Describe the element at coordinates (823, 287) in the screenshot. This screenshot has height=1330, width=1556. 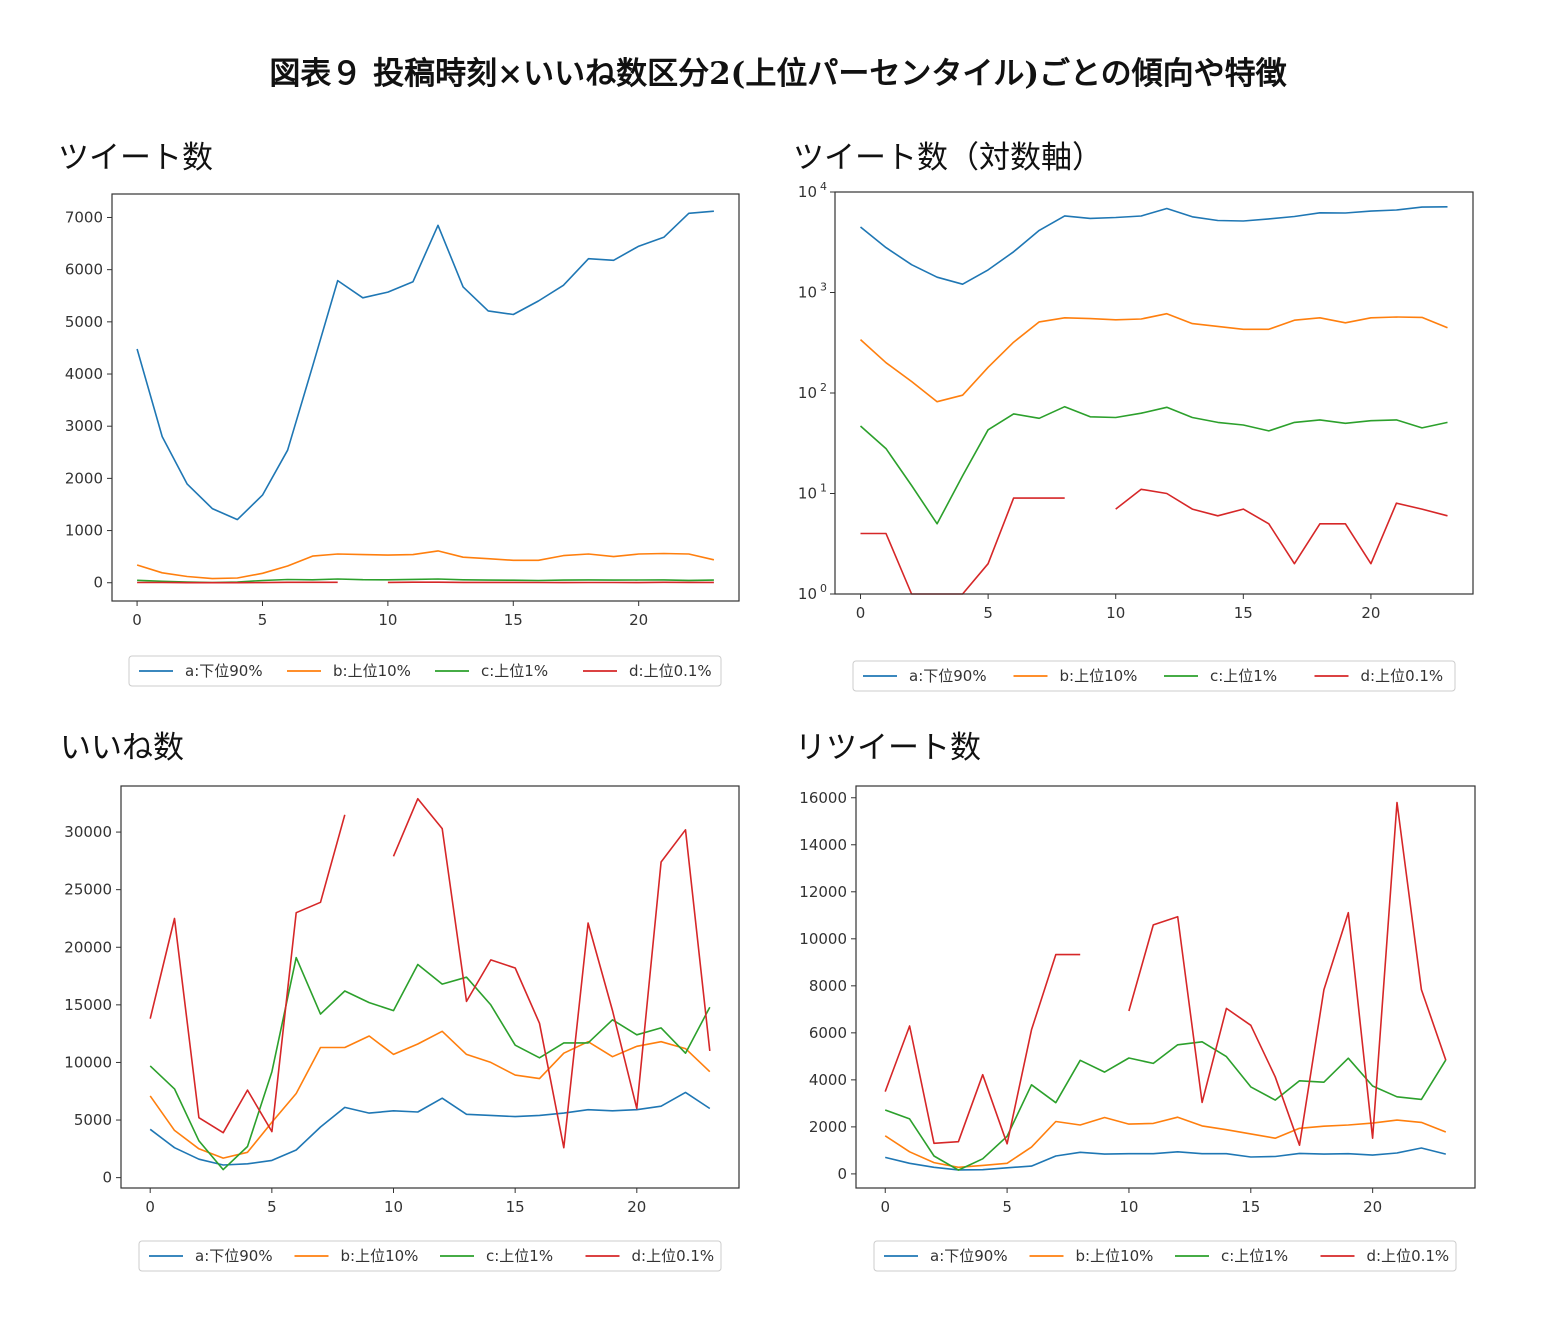
I see `y-tick-exponent: 3` at that location.